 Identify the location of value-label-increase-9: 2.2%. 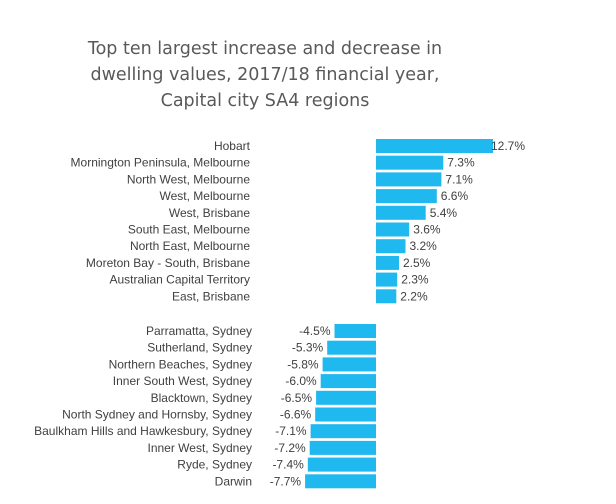
(414, 296).